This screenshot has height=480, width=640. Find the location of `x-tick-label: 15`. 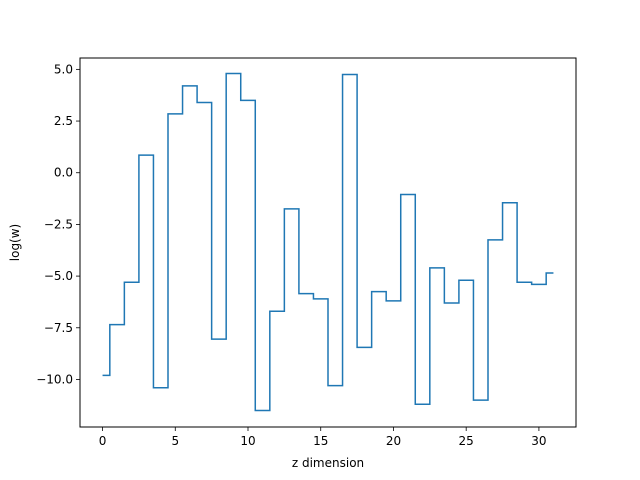

x-tick-label: 15 is located at coordinates (320, 441).